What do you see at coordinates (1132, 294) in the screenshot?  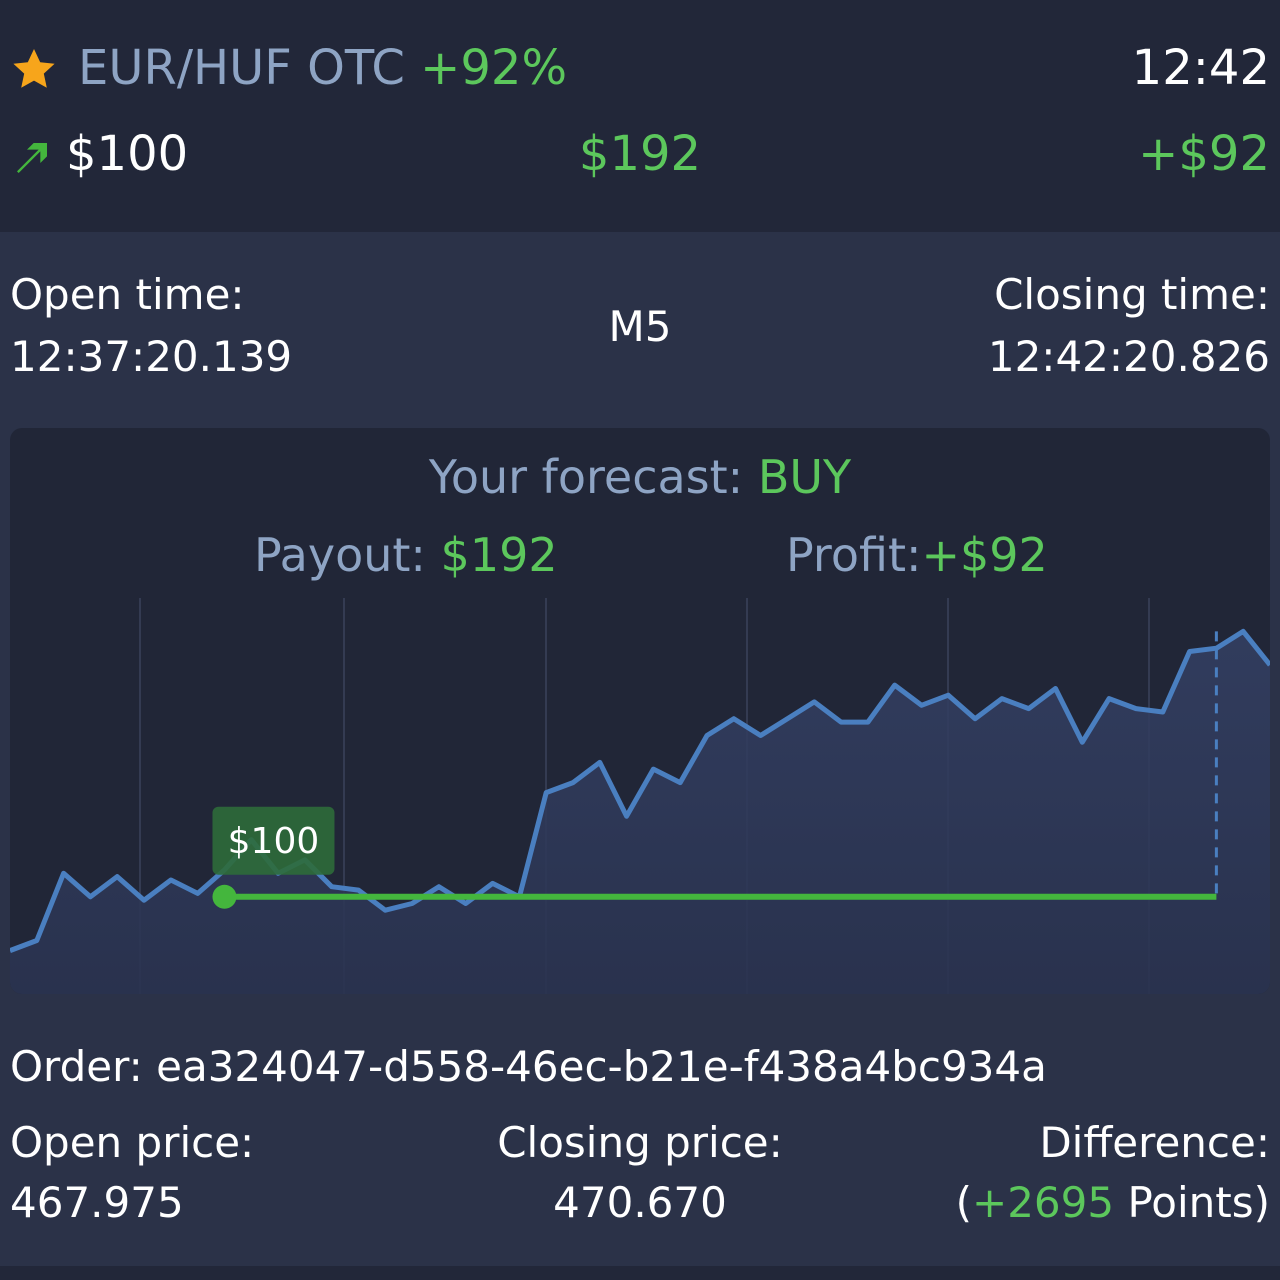 I see `closing-time-label: Closing time:` at bounding box center [1132, 294].